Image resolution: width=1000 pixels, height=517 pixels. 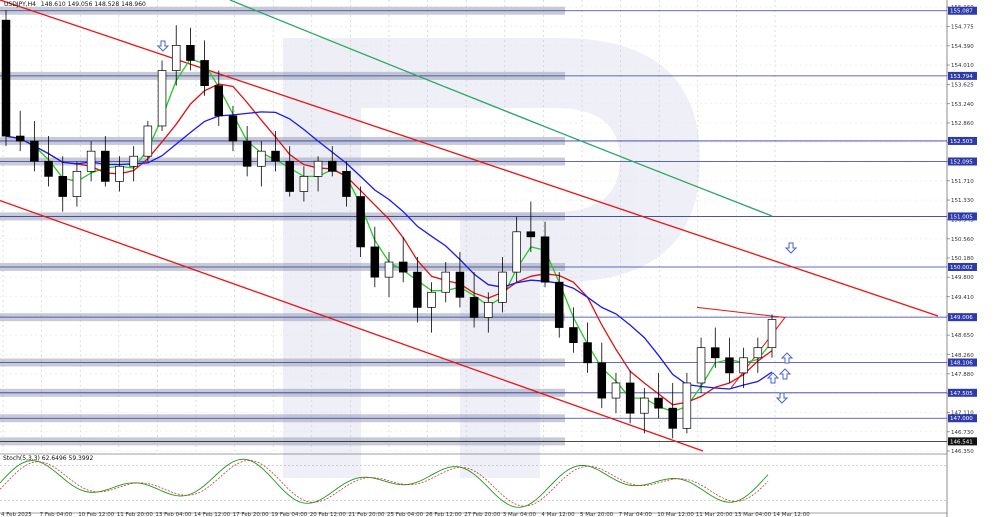 I want to click on stoch-main-line, so click(x=384, y=483).